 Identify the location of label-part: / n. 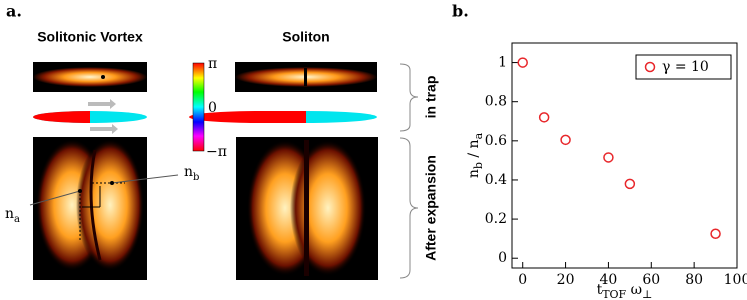
(474, 150).